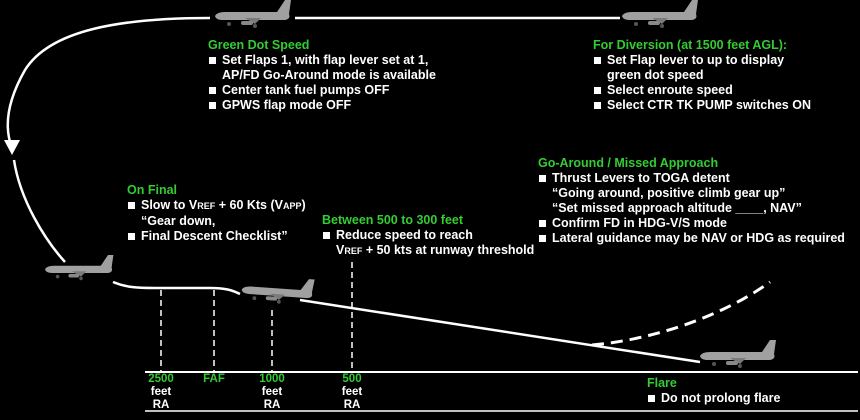  I want to click on on-final-heading: On Final, so click(152, 190).